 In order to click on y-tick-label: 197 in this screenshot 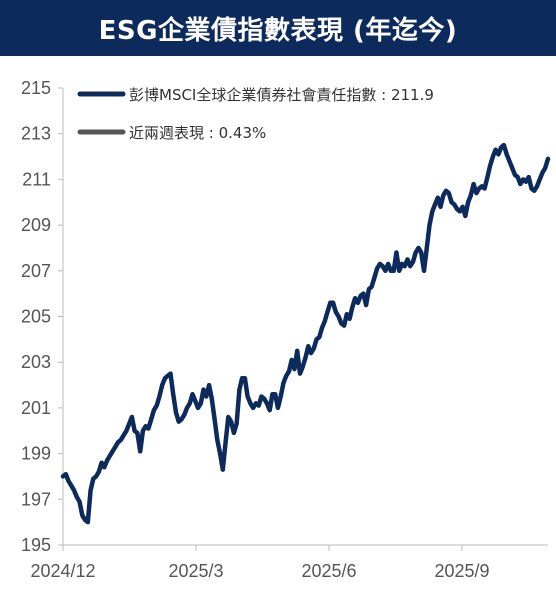, I will do `click(36, 499)`.